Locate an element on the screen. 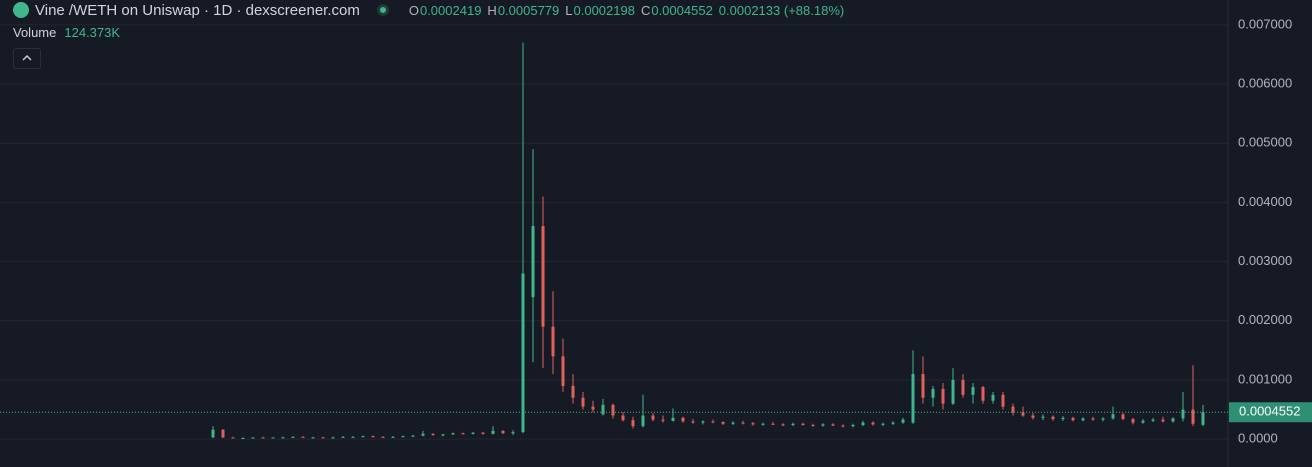 Image resolution: width=1312 pixels, height=467 pixels. y-tick-label: 0.001000 is located at coordinates (1265, 378).